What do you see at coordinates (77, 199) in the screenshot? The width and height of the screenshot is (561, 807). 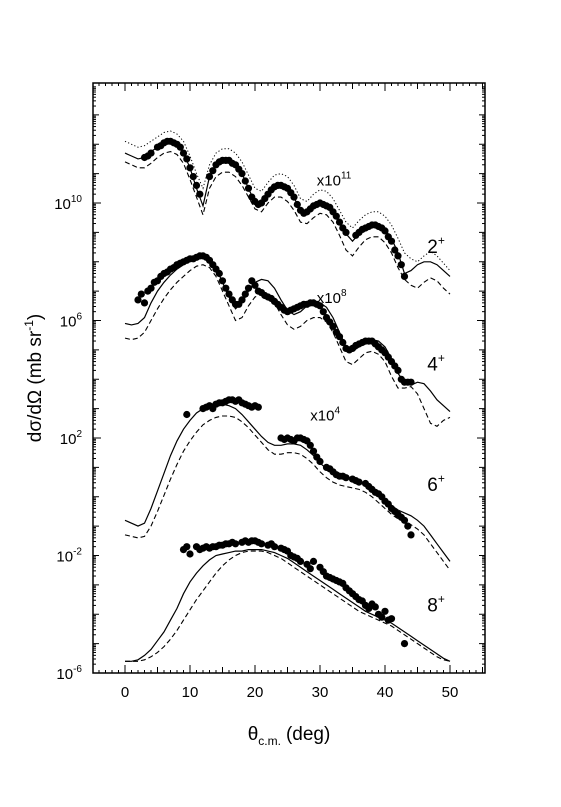 I see `y-tick-label-exponent: 10` at bounding box center [77, 199].